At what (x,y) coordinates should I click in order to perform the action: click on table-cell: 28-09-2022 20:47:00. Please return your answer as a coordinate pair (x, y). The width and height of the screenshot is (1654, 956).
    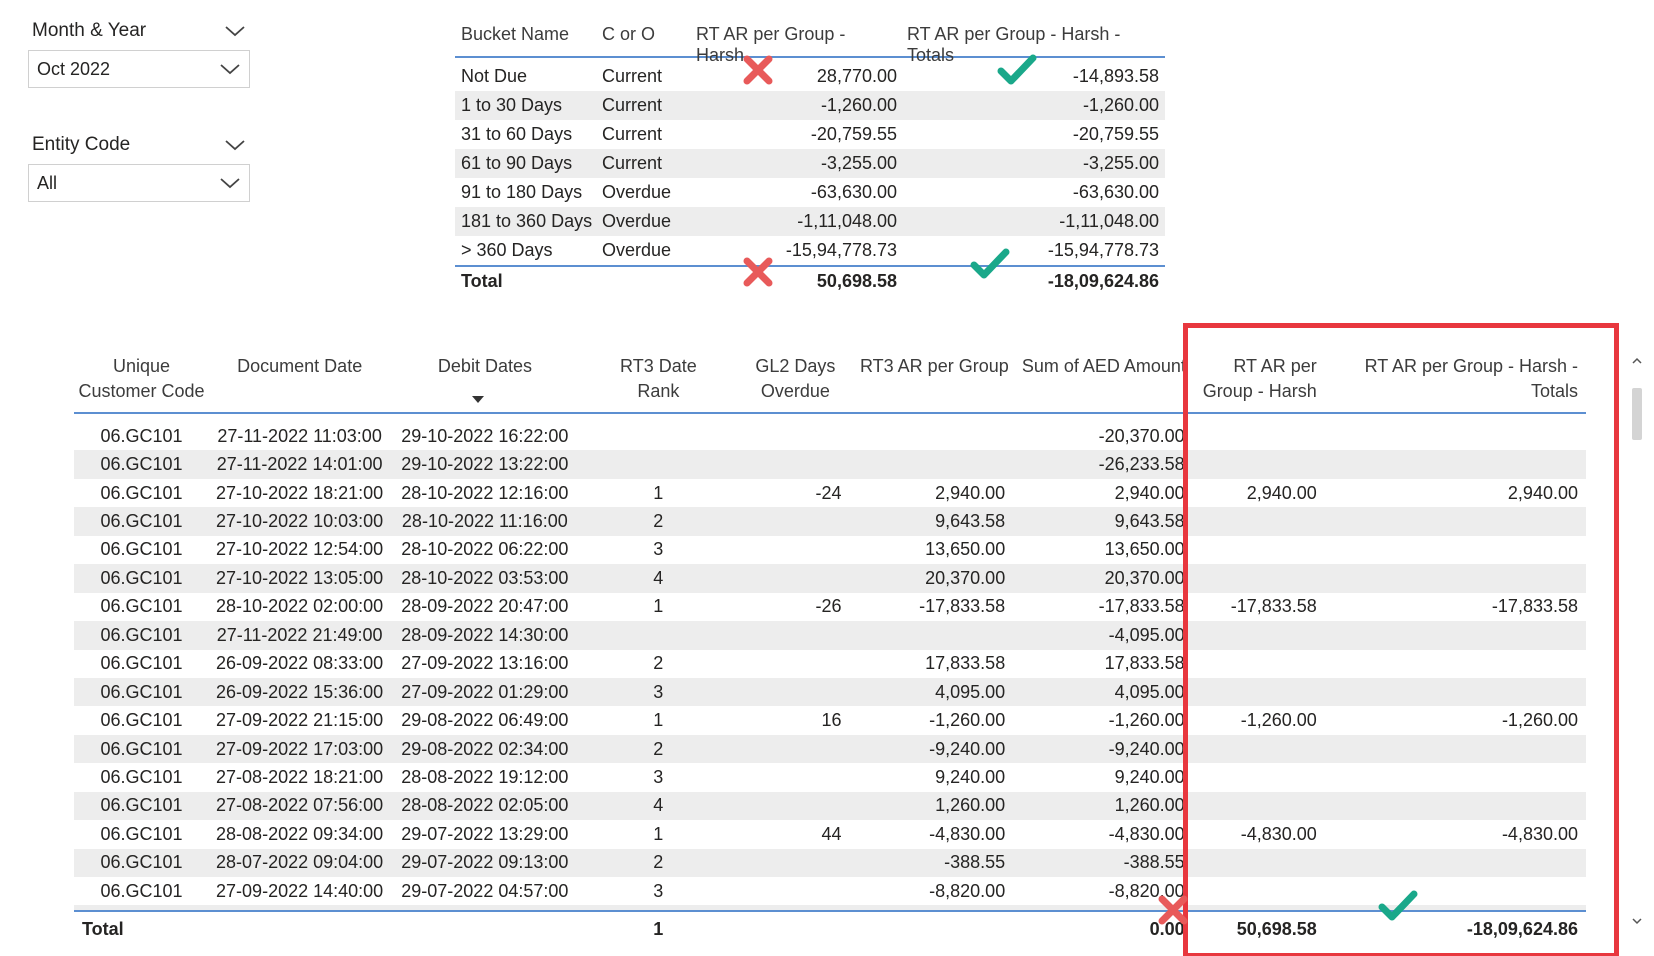
    Looking at the image, I should click on (485, 606).